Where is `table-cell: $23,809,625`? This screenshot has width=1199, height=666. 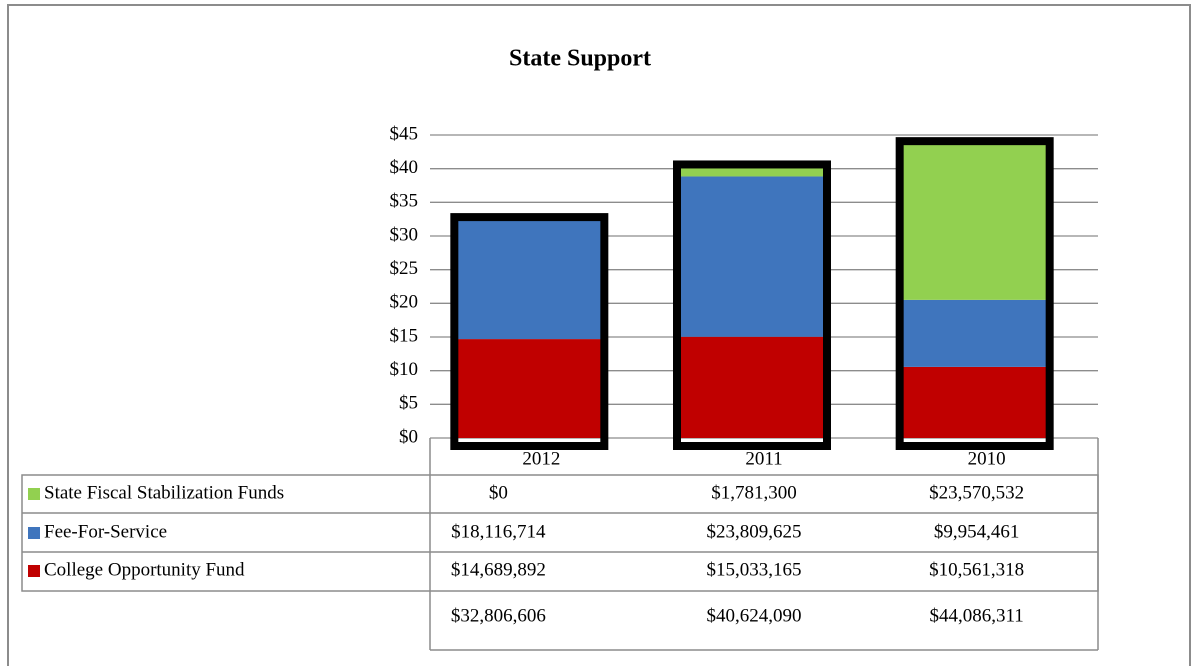 table-cell: $23,809,625 is located at coordinates (754, 531).